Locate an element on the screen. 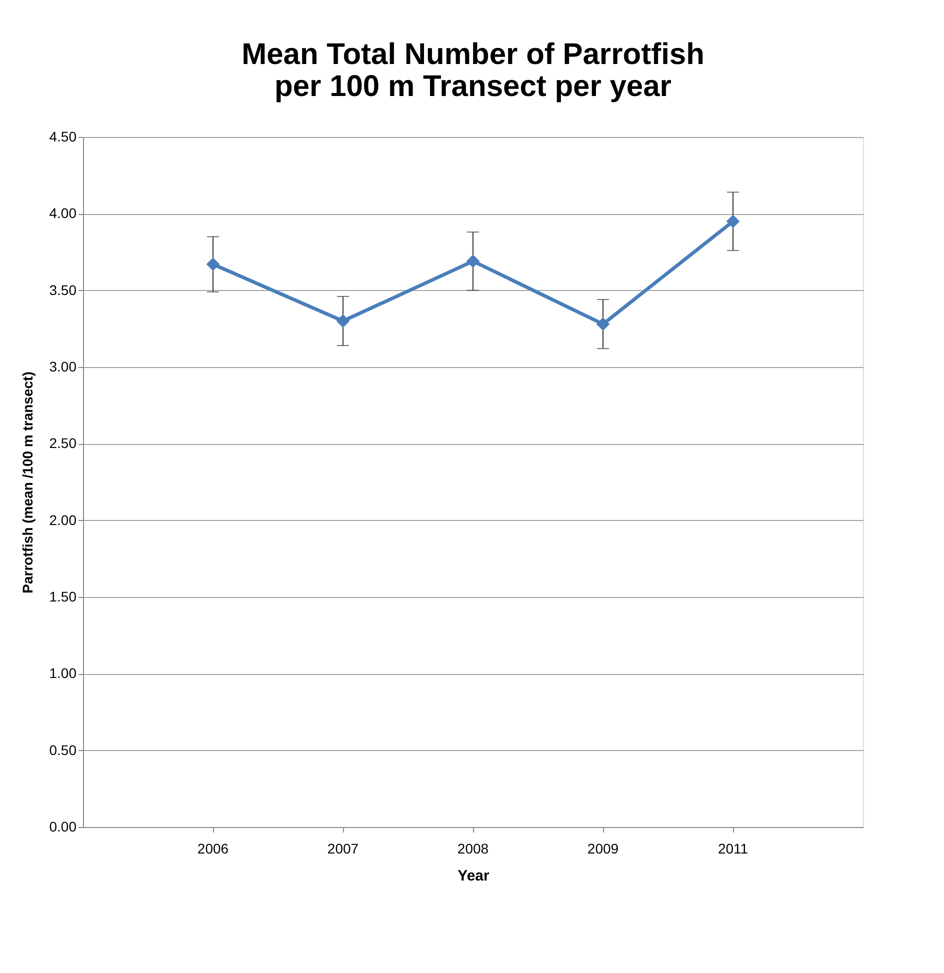 Image resolution: width=944 pixels, height=973 pixels. y-tick-label: 4.00 is located at coordinates (63, 213).